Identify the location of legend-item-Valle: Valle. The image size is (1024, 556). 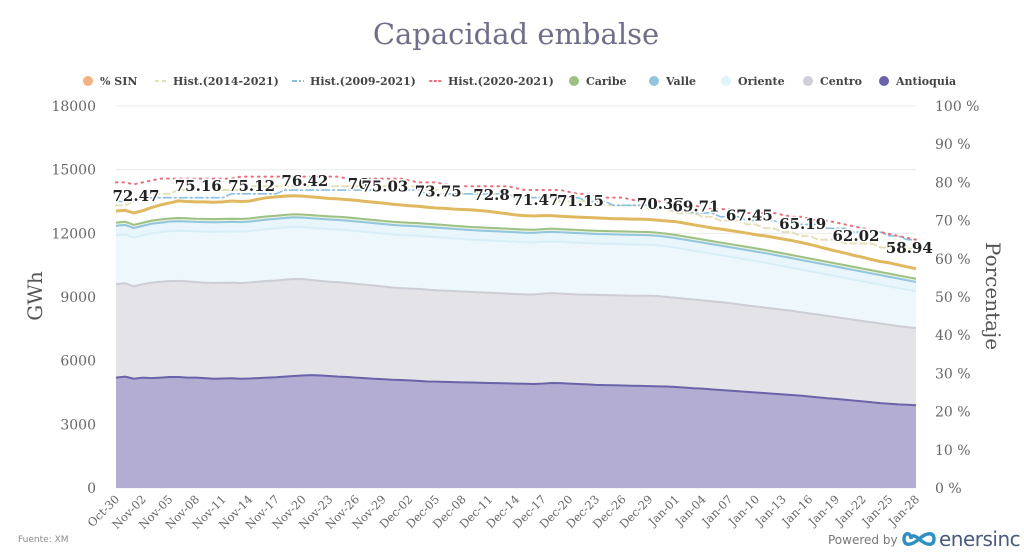
(672, 81).